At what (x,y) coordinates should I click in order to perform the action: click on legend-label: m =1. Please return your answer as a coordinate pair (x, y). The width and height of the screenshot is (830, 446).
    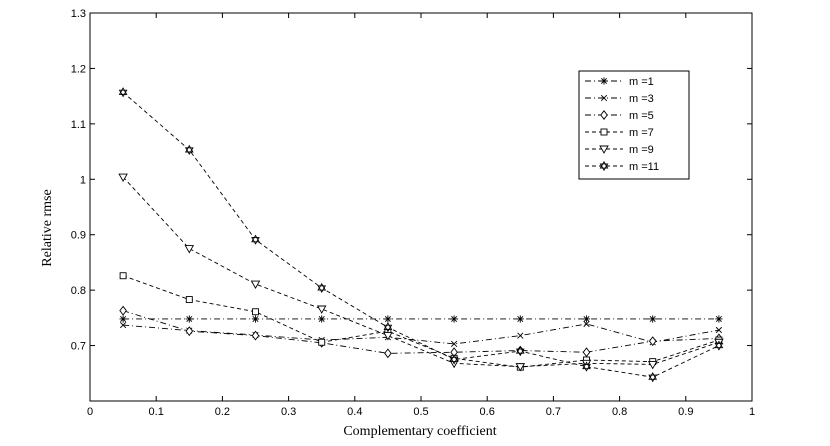
    Looking at the image, I should click on (641, 82).